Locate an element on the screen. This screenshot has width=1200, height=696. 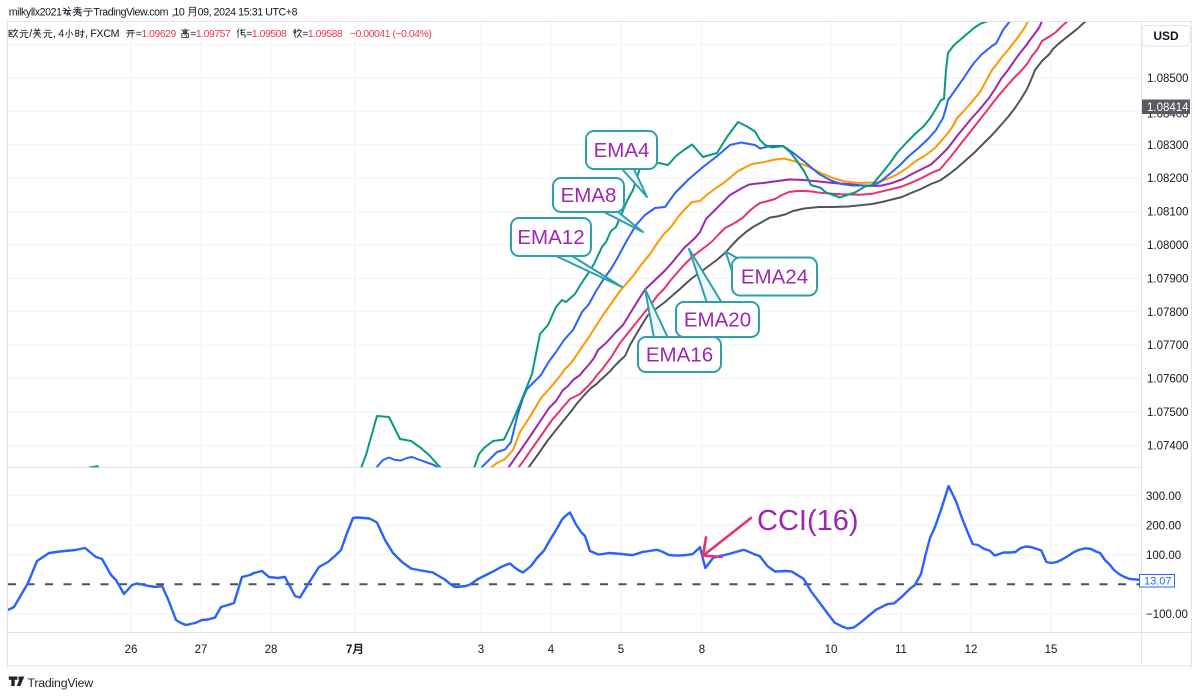
svg-text: 8 is located at coordinates (702, 650).